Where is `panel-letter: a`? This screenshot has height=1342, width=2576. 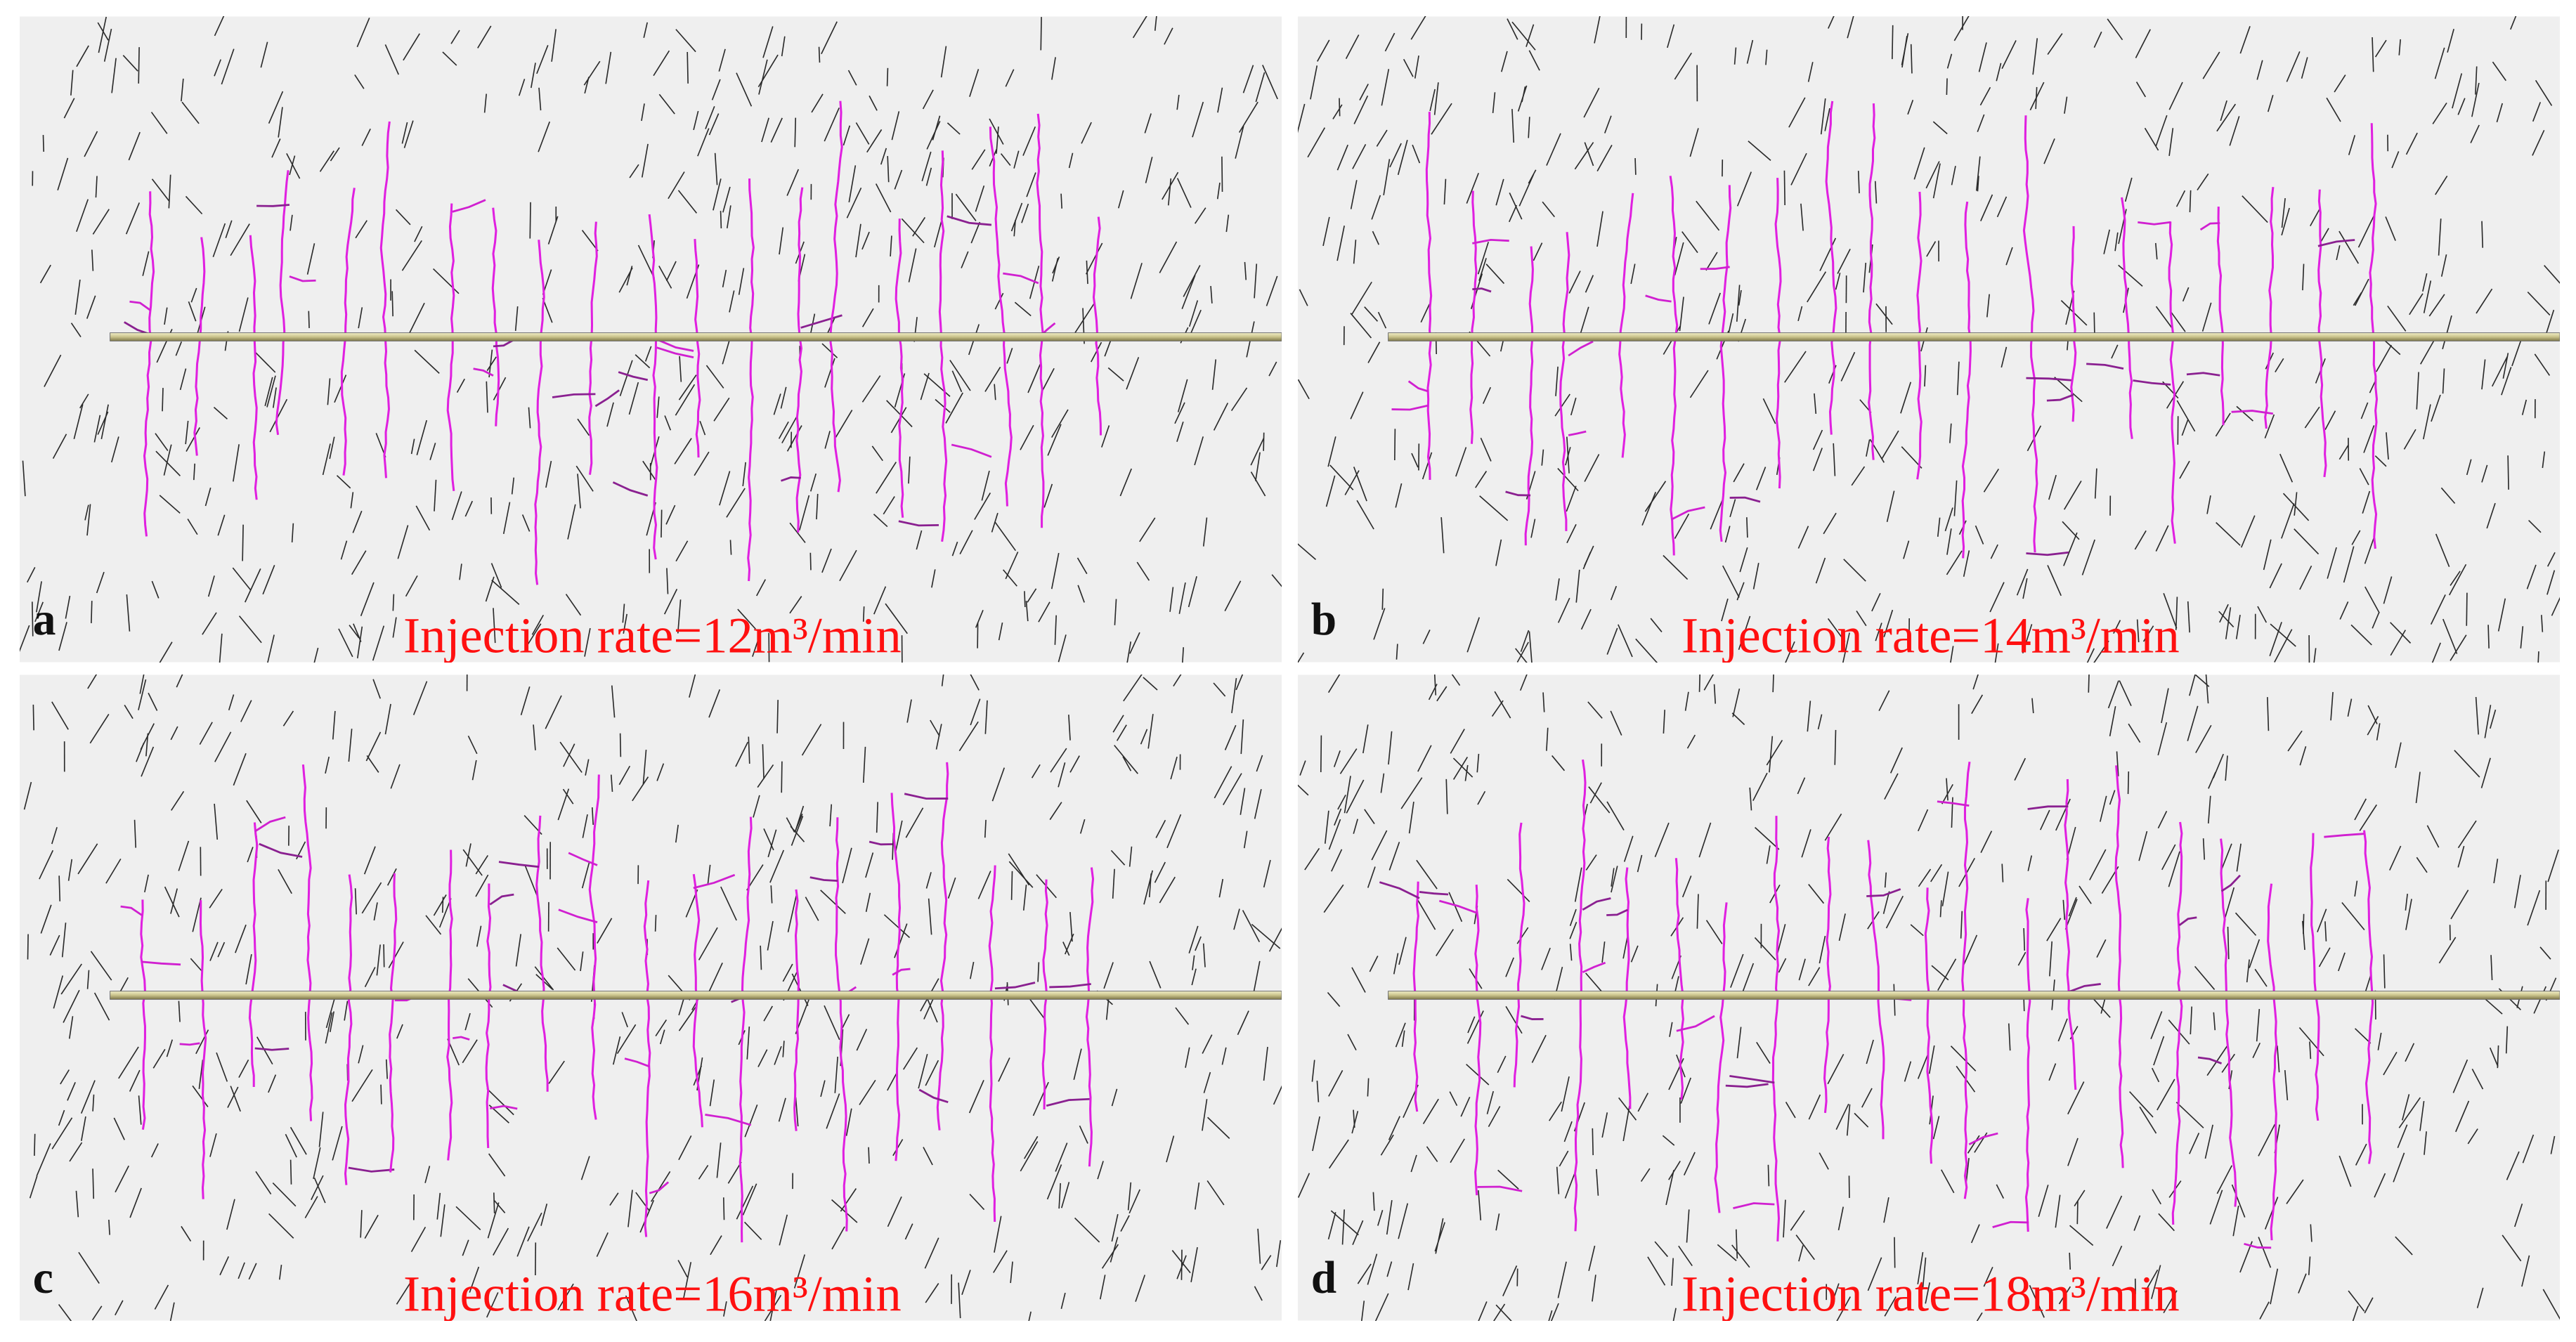
panel-letter: a is located at coordinates (44, 620).